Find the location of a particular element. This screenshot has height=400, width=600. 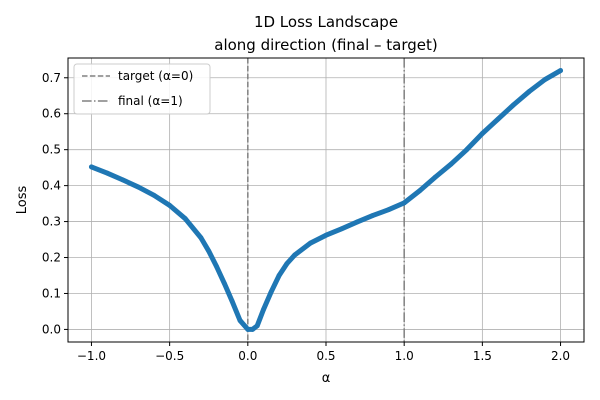

y-tick-label: 0.0 is located at coordinates (51, 329).